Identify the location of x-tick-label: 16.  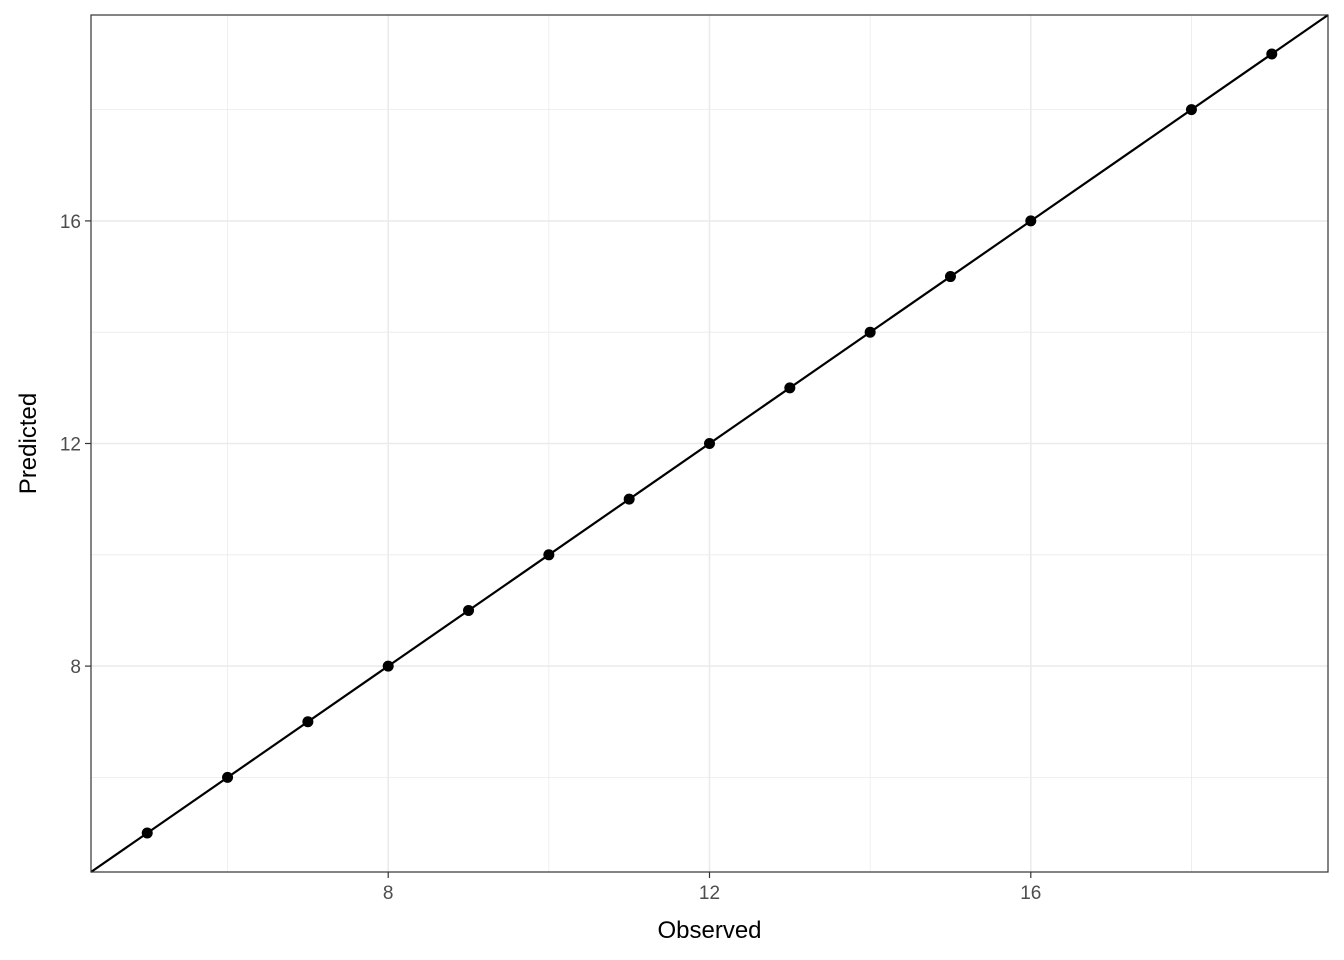
(1030, 893).